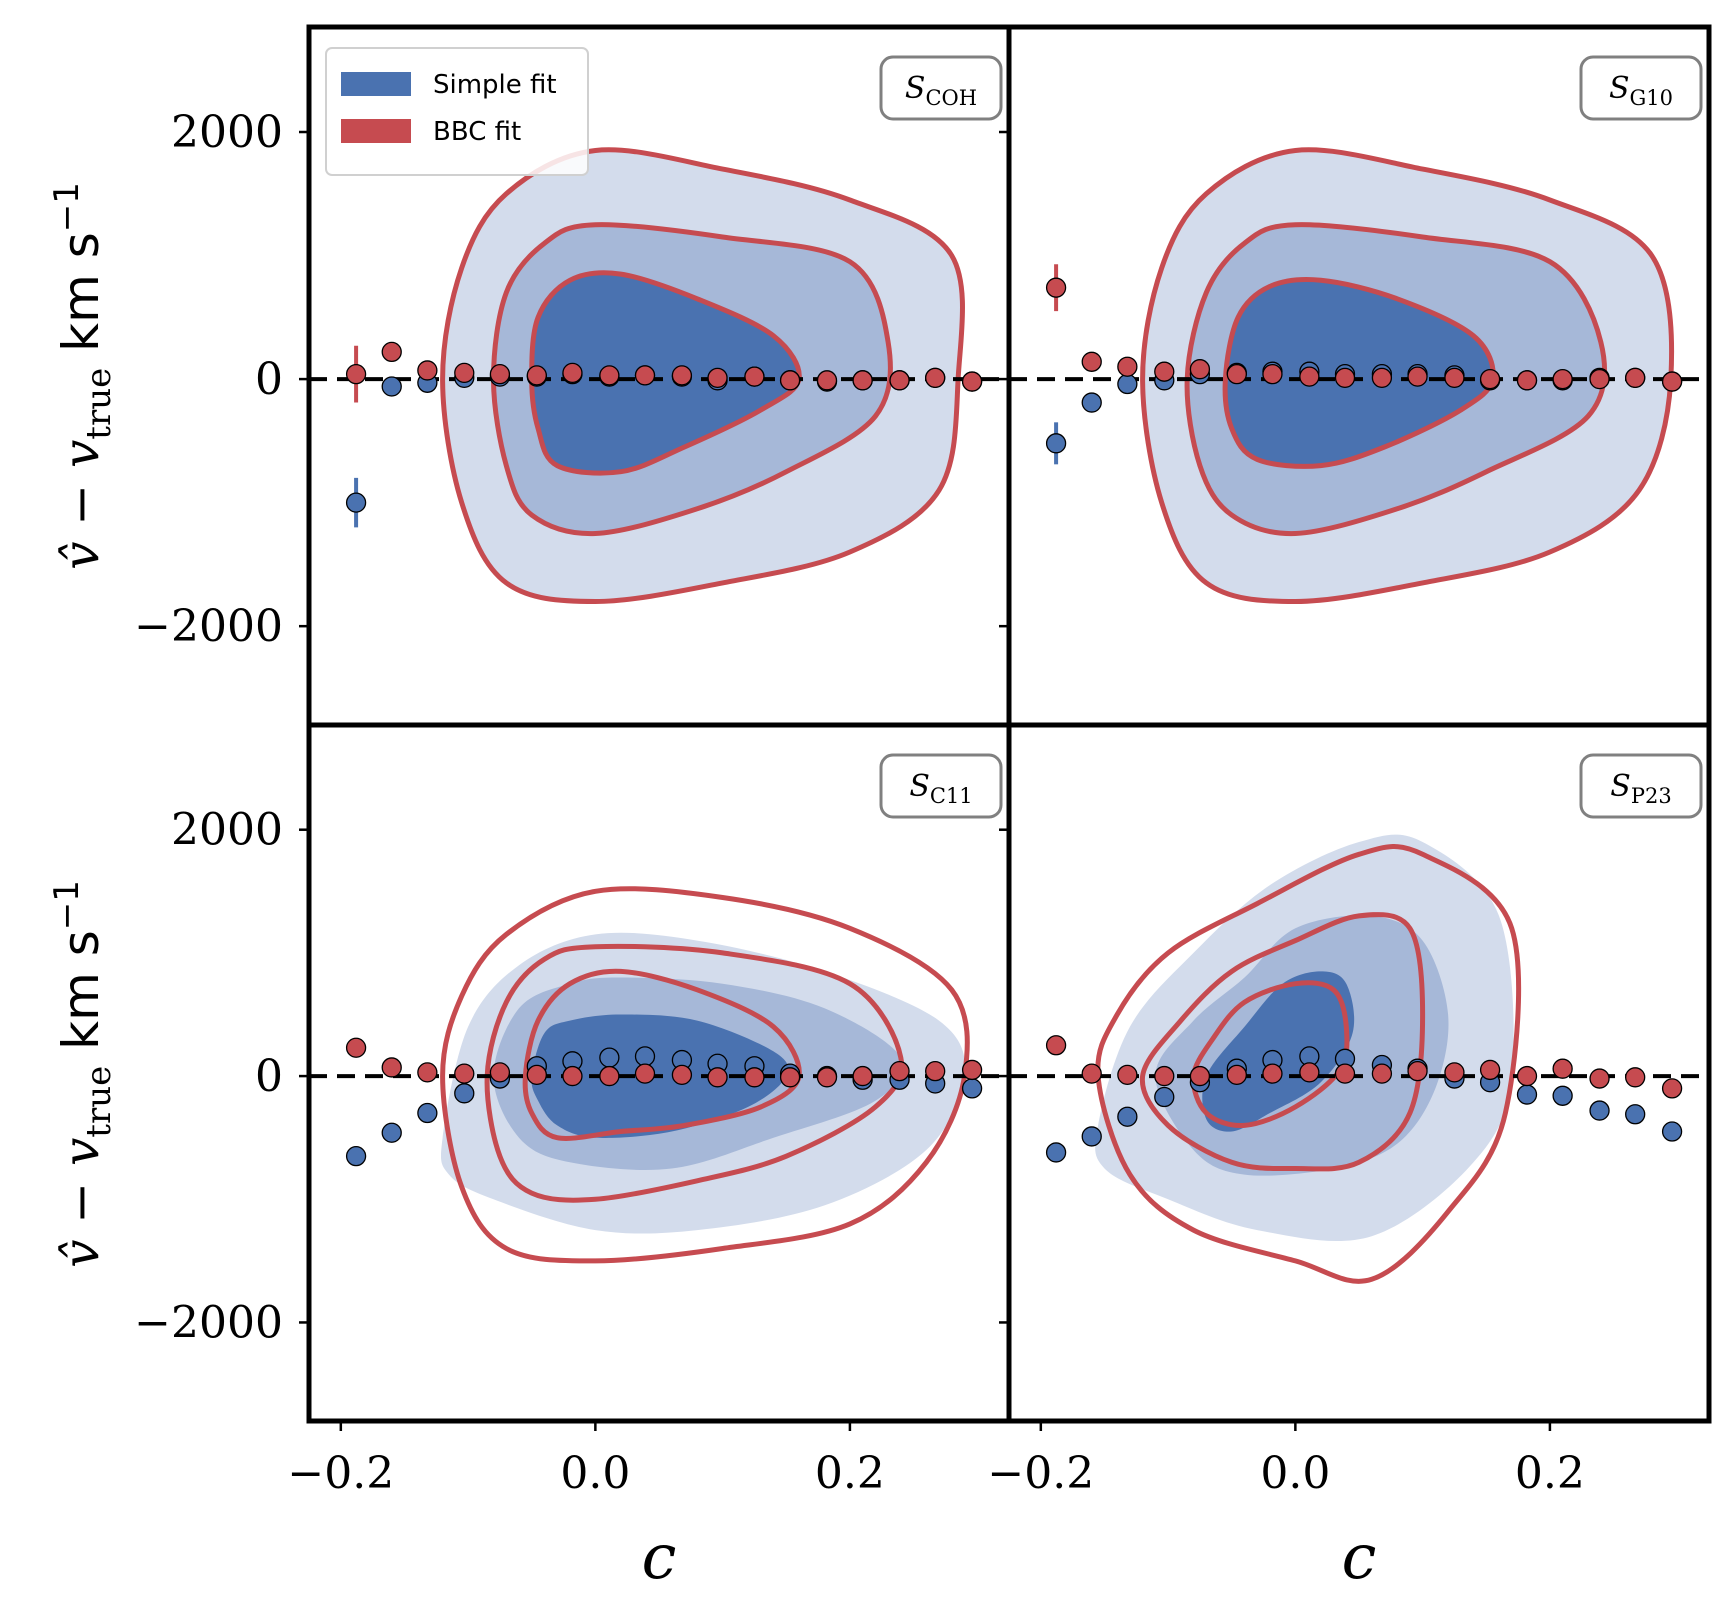 The width and height of the screenshot is (1734, 1612). I want to click on bbc-fit-contour-mid, so click(691, 379).